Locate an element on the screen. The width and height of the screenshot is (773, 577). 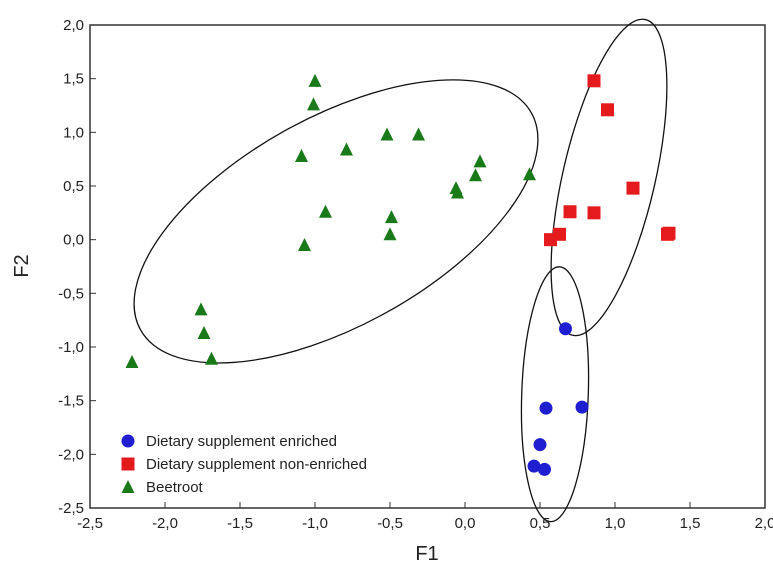
x-tick-label: -0,5 is located at coordinates (390, 523).